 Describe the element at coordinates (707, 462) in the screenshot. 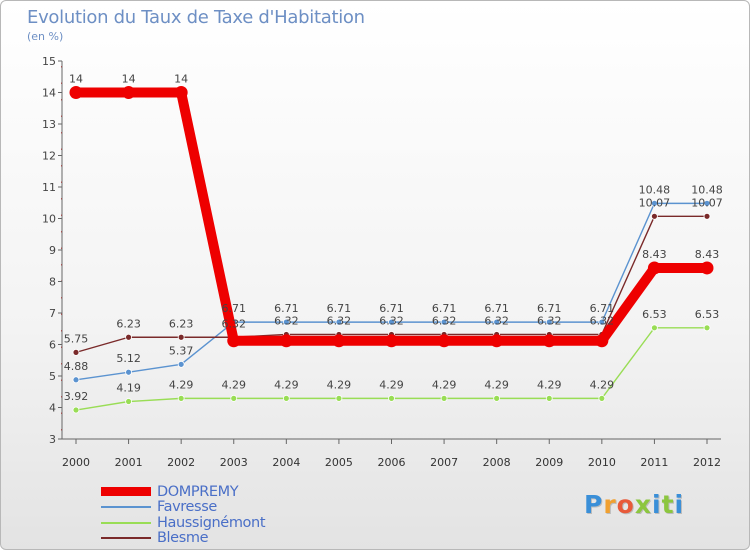

I see `x-tick-label: 2012` at that location.